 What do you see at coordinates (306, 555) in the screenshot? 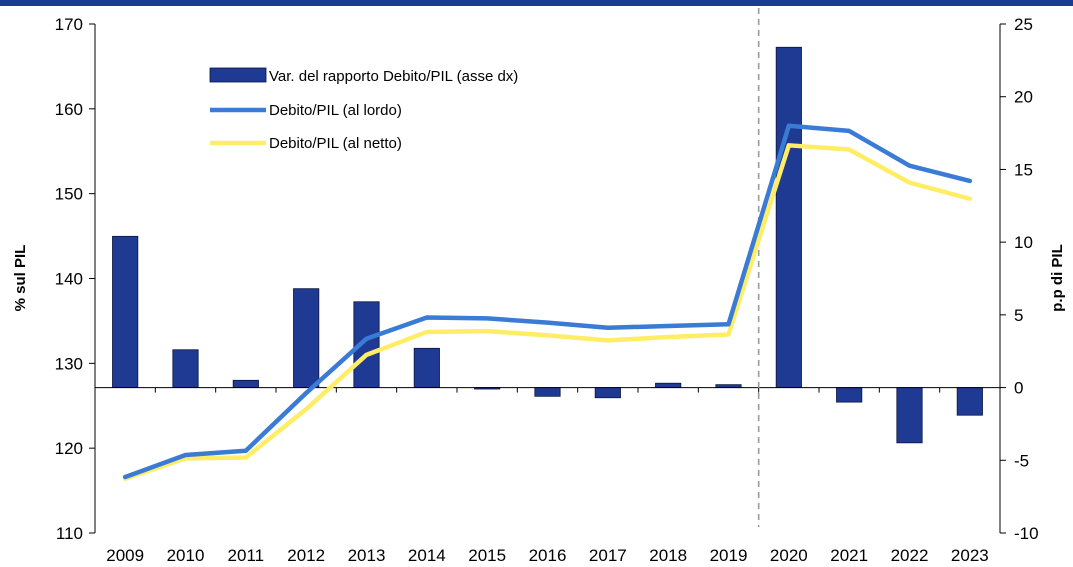
I see `x-label-2012: 2012` at bounding box center [306, 555].